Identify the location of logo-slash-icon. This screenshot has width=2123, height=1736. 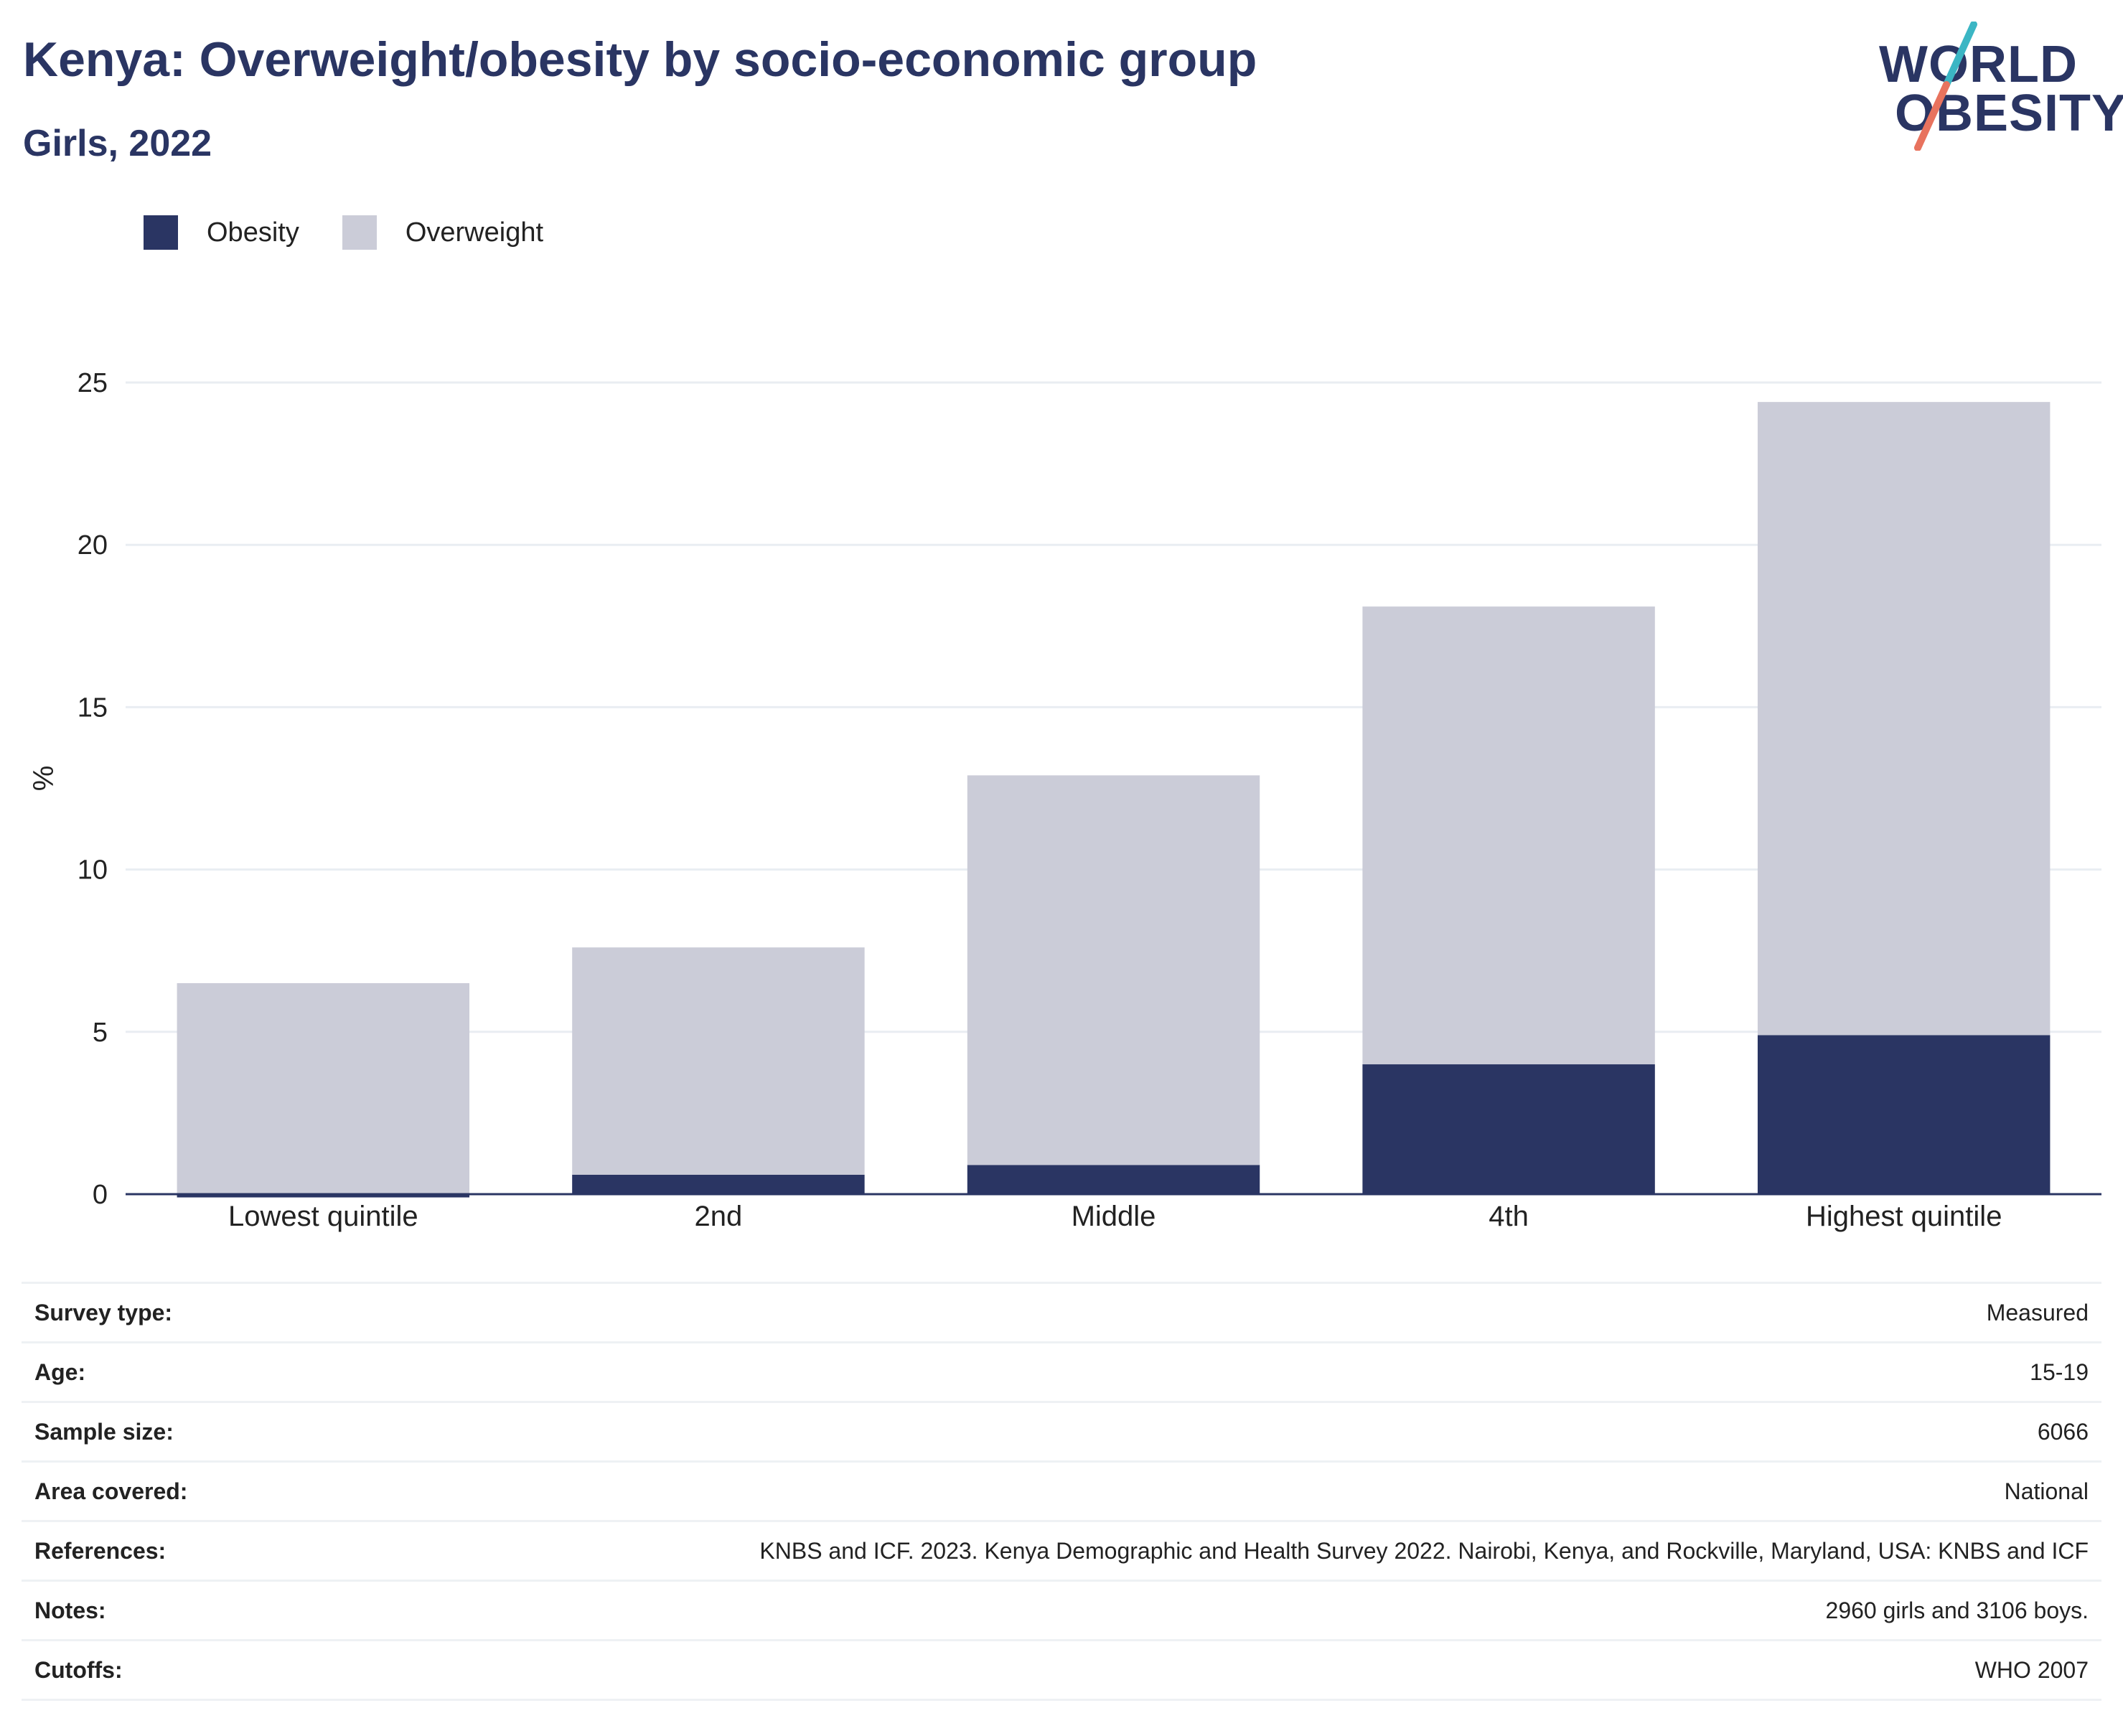
(1945, 86).